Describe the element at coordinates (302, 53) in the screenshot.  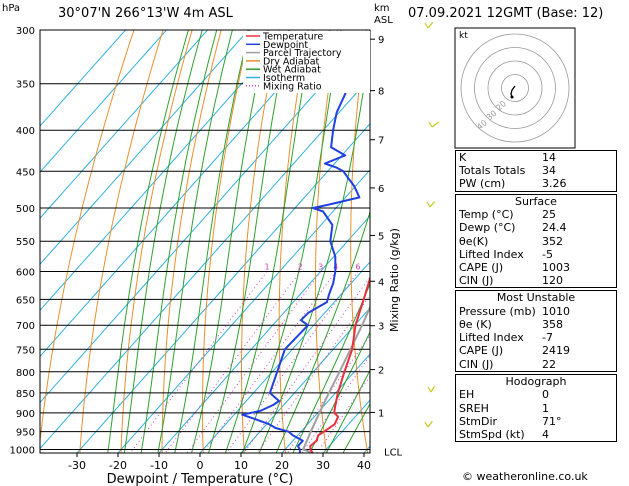
I see `legend-label: Parcel Trajectory` at that location.